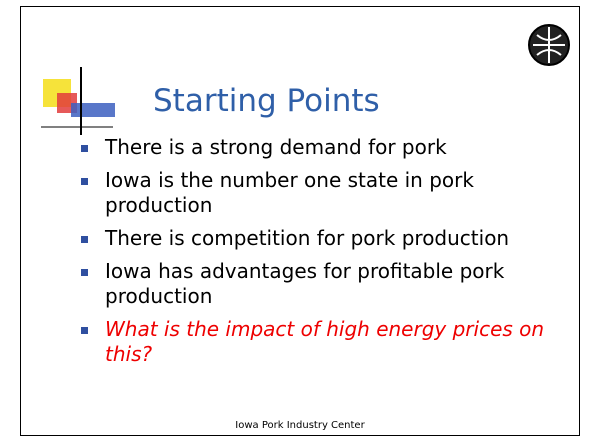  Describe the element at coordinates (78, 101) in the screenshot. I see `decor` at that location.